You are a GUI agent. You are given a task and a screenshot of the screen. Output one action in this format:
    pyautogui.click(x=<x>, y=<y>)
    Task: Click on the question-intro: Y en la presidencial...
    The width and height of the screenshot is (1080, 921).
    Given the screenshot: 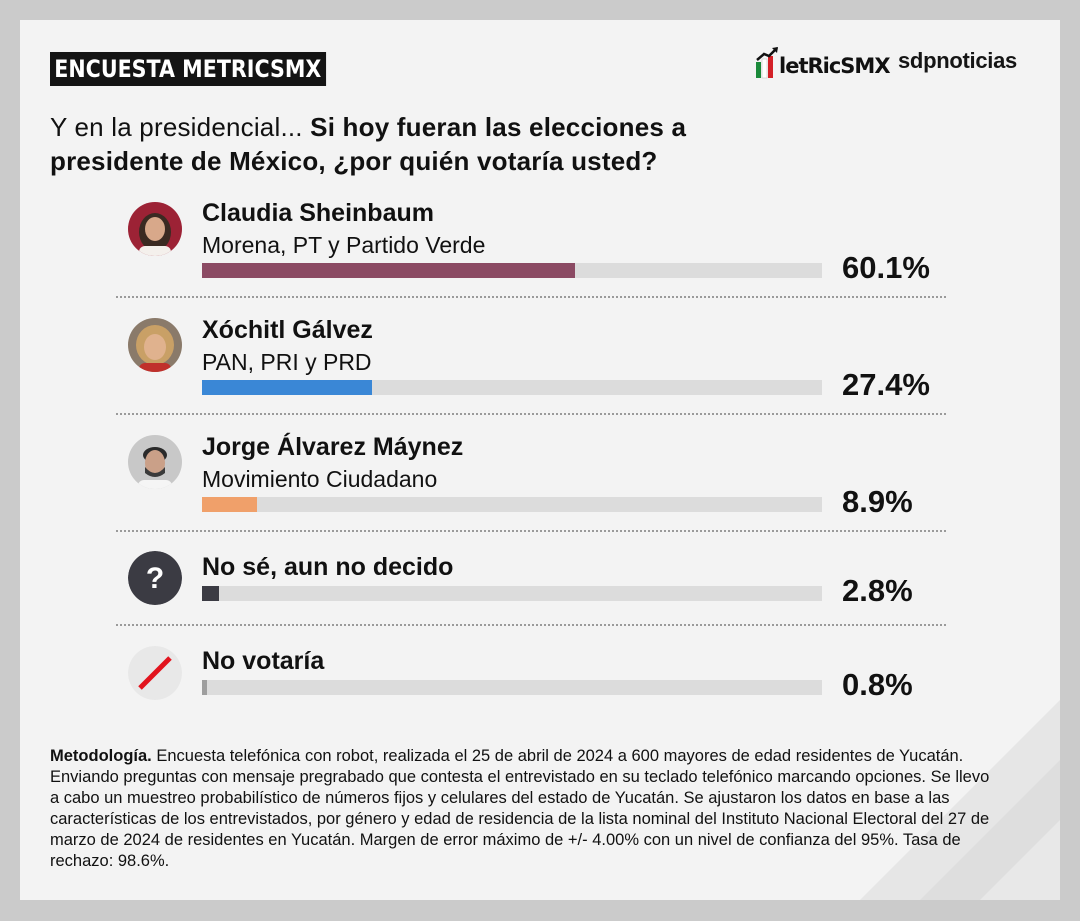 What is the action you would take?
    pyautogui.click(x=176, y=127)
    